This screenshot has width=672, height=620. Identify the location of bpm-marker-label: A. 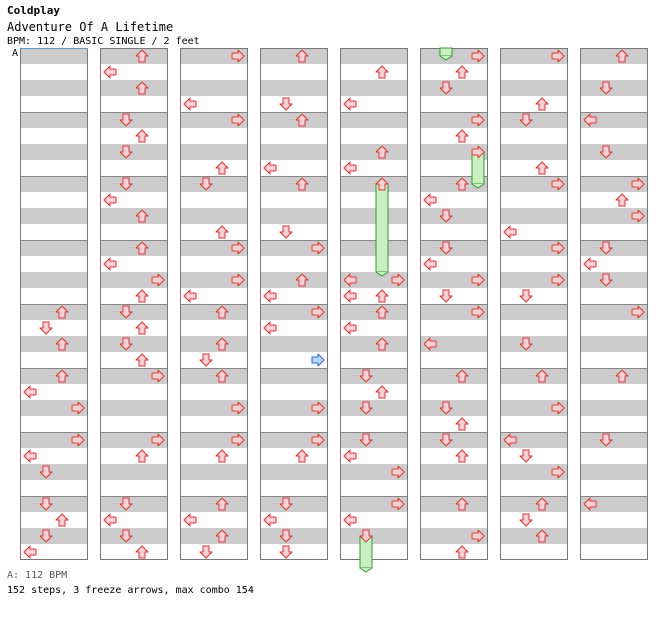
(15, 53).